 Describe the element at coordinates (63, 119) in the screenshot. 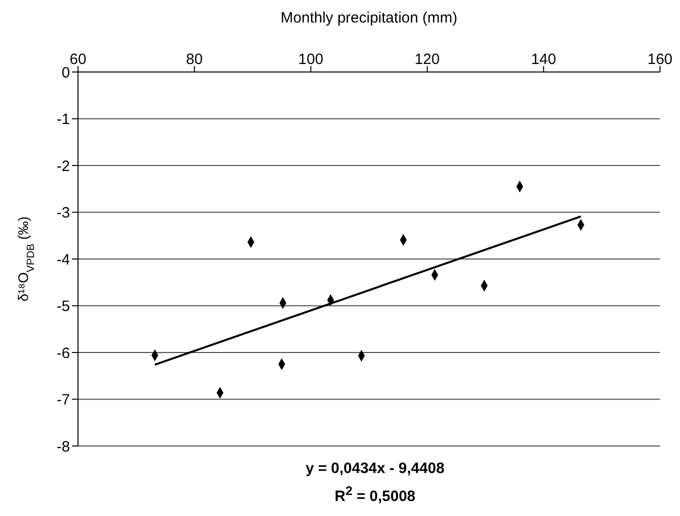

I see `y-tick-label: -1` at that location.